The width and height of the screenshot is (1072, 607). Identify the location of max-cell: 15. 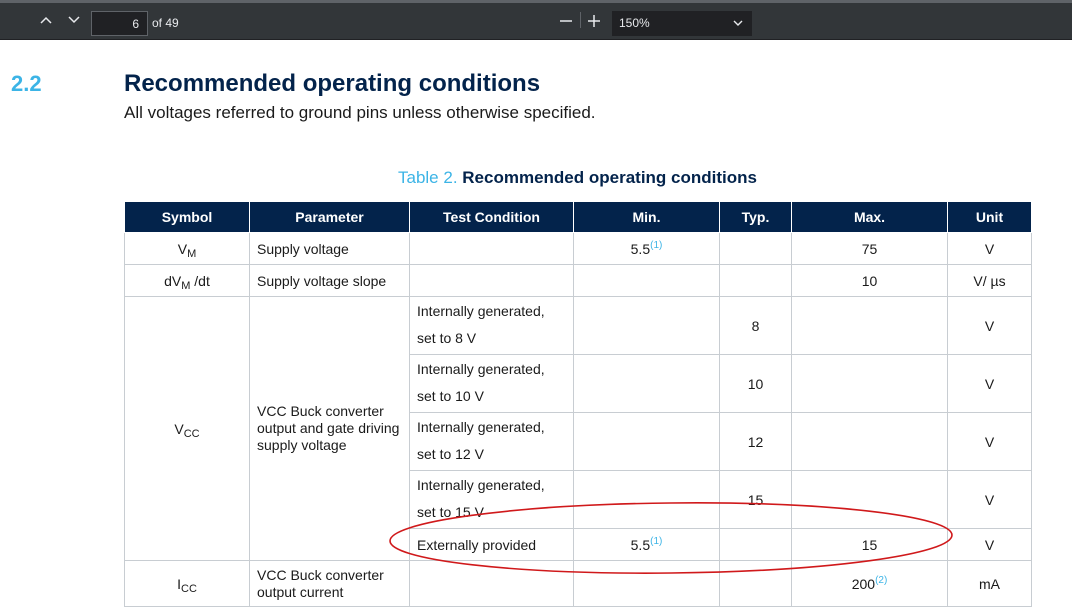
(869, 544).